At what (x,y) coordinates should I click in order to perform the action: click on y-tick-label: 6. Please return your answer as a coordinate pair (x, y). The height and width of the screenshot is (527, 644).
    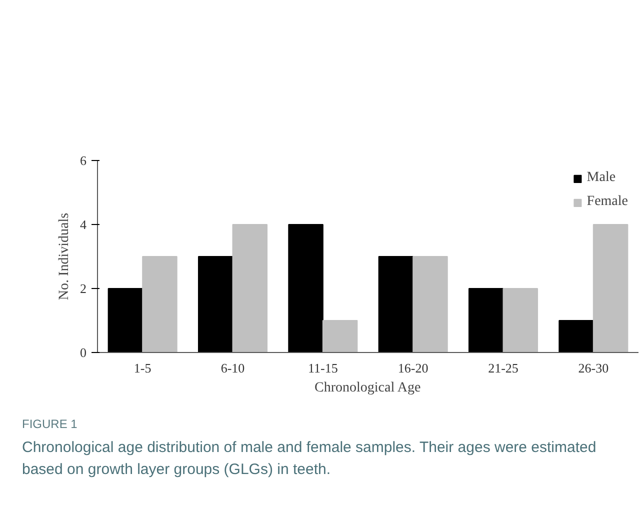
    Looking at the image, I should click on (83, 160).